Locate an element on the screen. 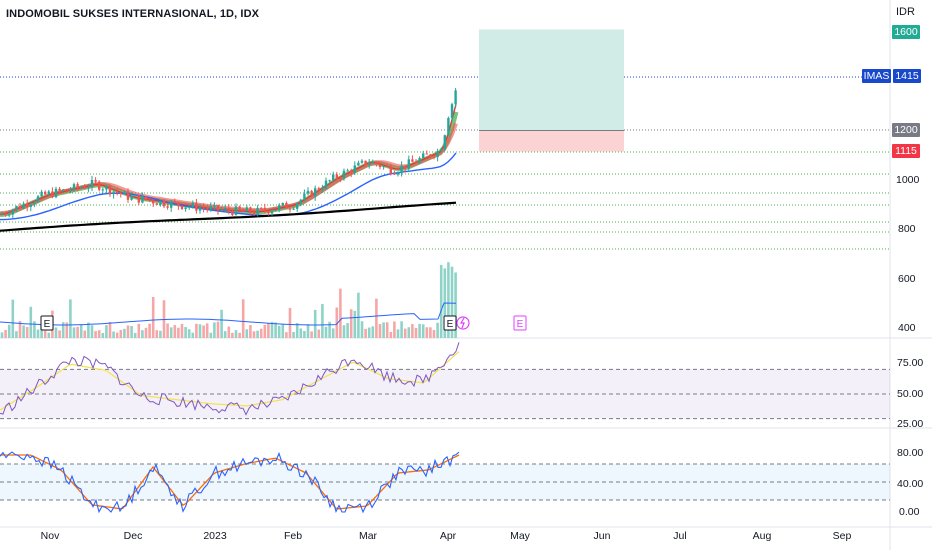  time-label: May is located at coordinates (520, 536).